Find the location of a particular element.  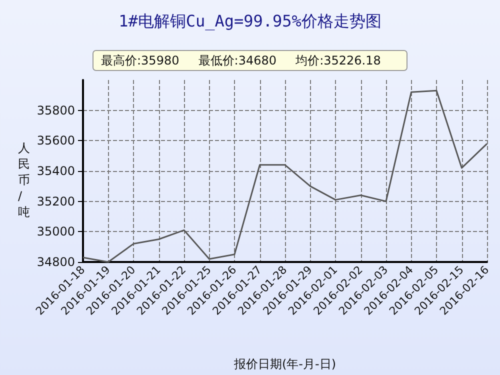

y-tick-label: 35800 is located at coordinates (55, 110).